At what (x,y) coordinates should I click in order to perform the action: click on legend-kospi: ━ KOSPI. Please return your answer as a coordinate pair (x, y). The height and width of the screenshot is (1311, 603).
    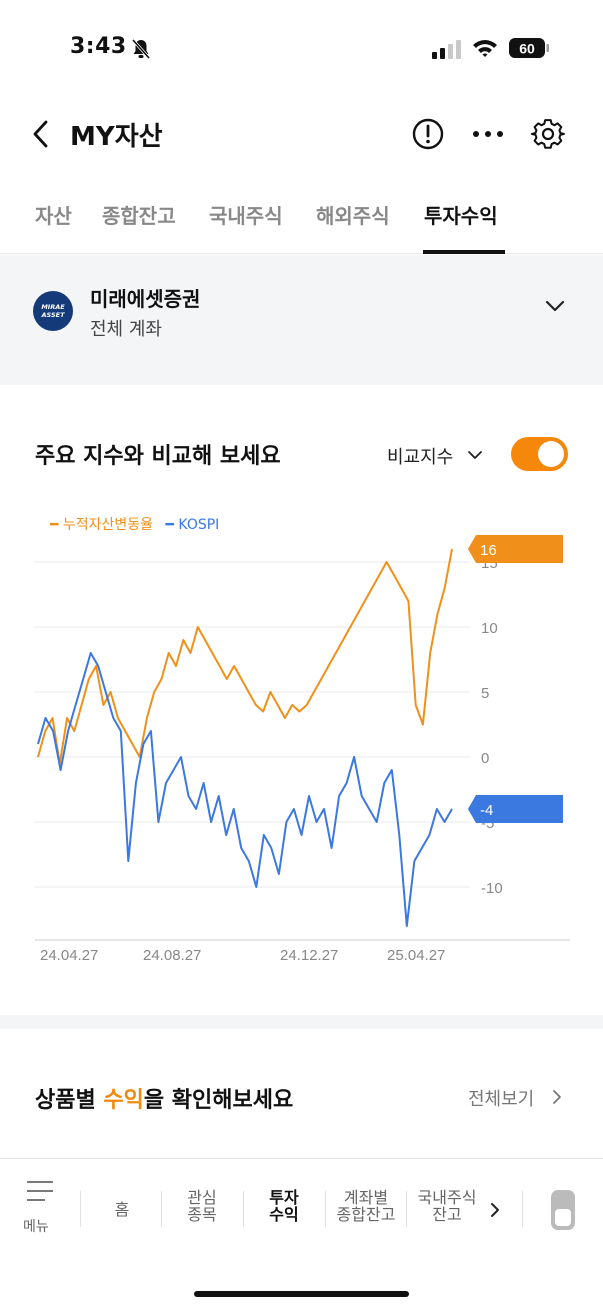
    Looking at the image, I should click on (192, 525).